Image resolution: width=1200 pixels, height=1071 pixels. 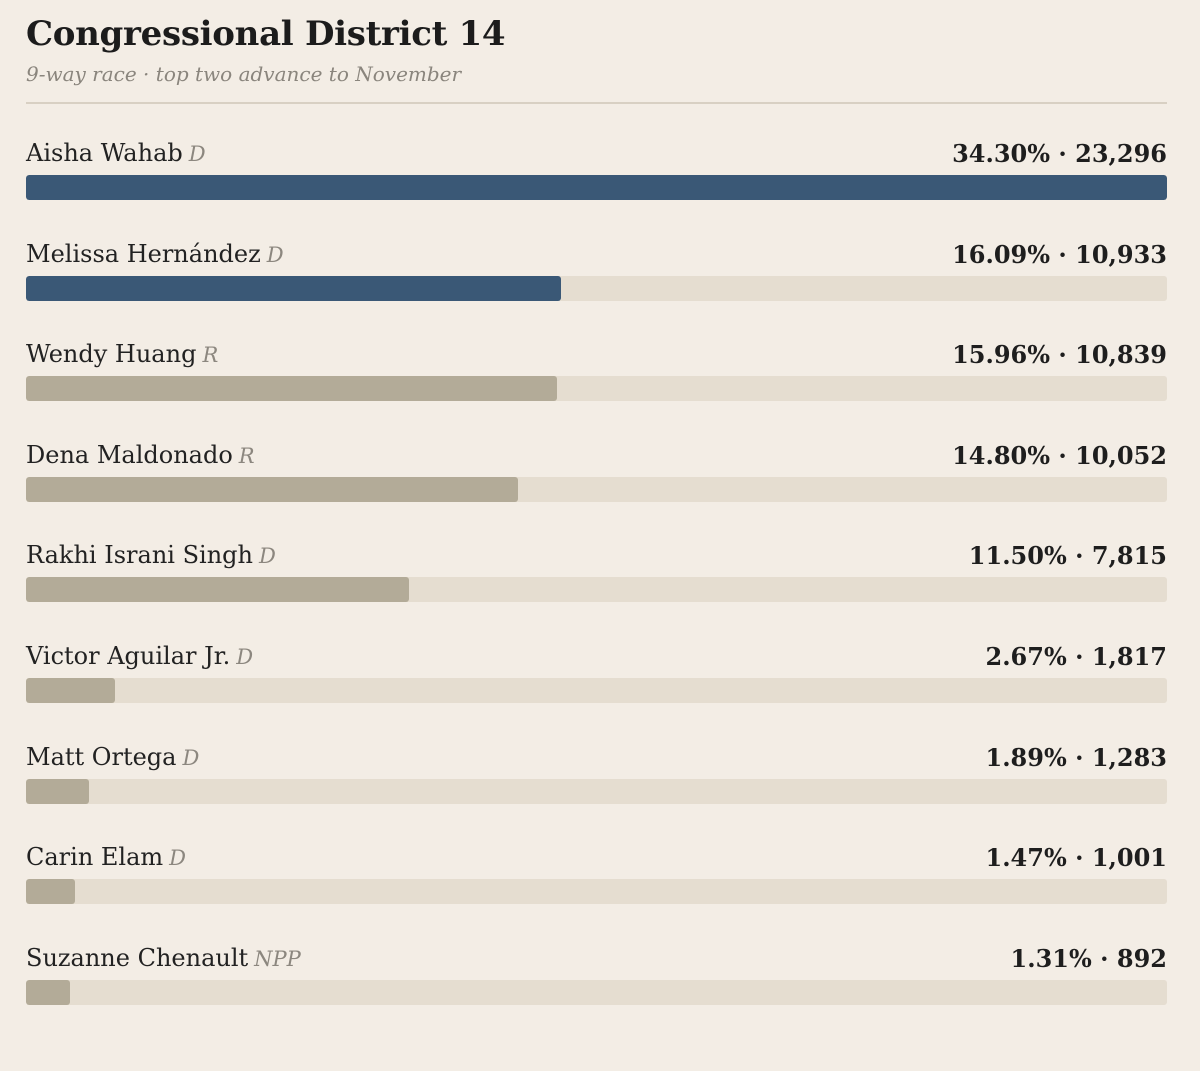 What do you see at coordinates (1141, 958) in the screenshot?
I see `votes-label: 892` at bounding box center [1141, 958].